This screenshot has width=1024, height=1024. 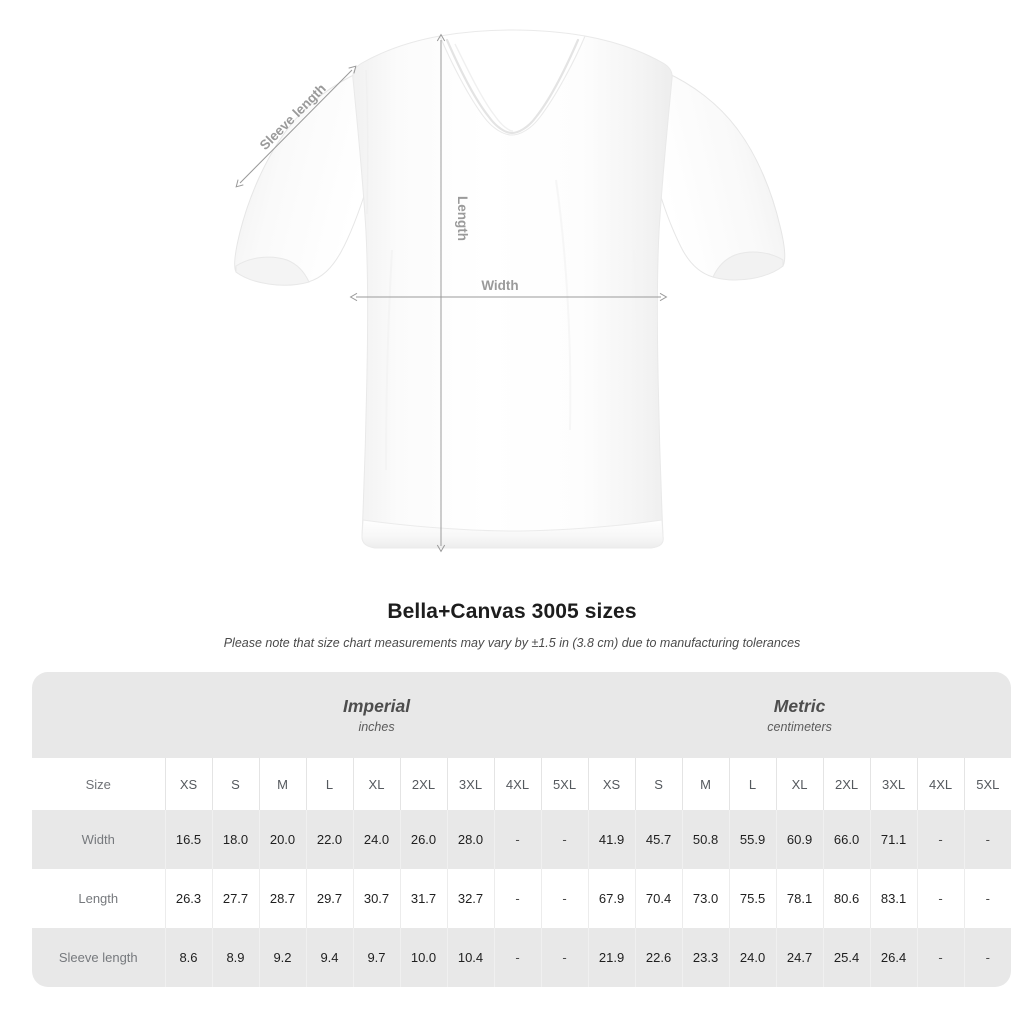 I want to click on width-label: Width, so click(x=499, y=285).